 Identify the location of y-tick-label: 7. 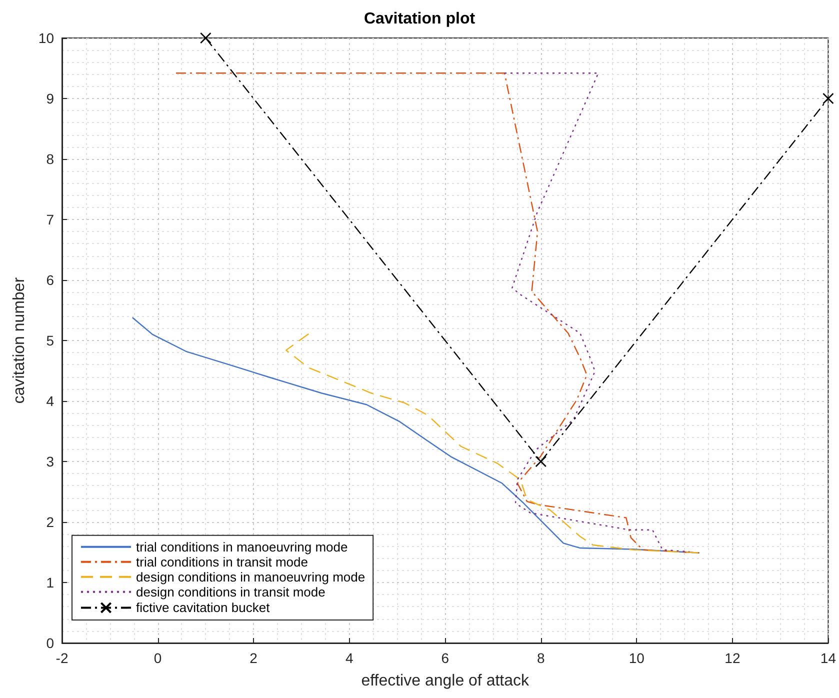
(50, 220).